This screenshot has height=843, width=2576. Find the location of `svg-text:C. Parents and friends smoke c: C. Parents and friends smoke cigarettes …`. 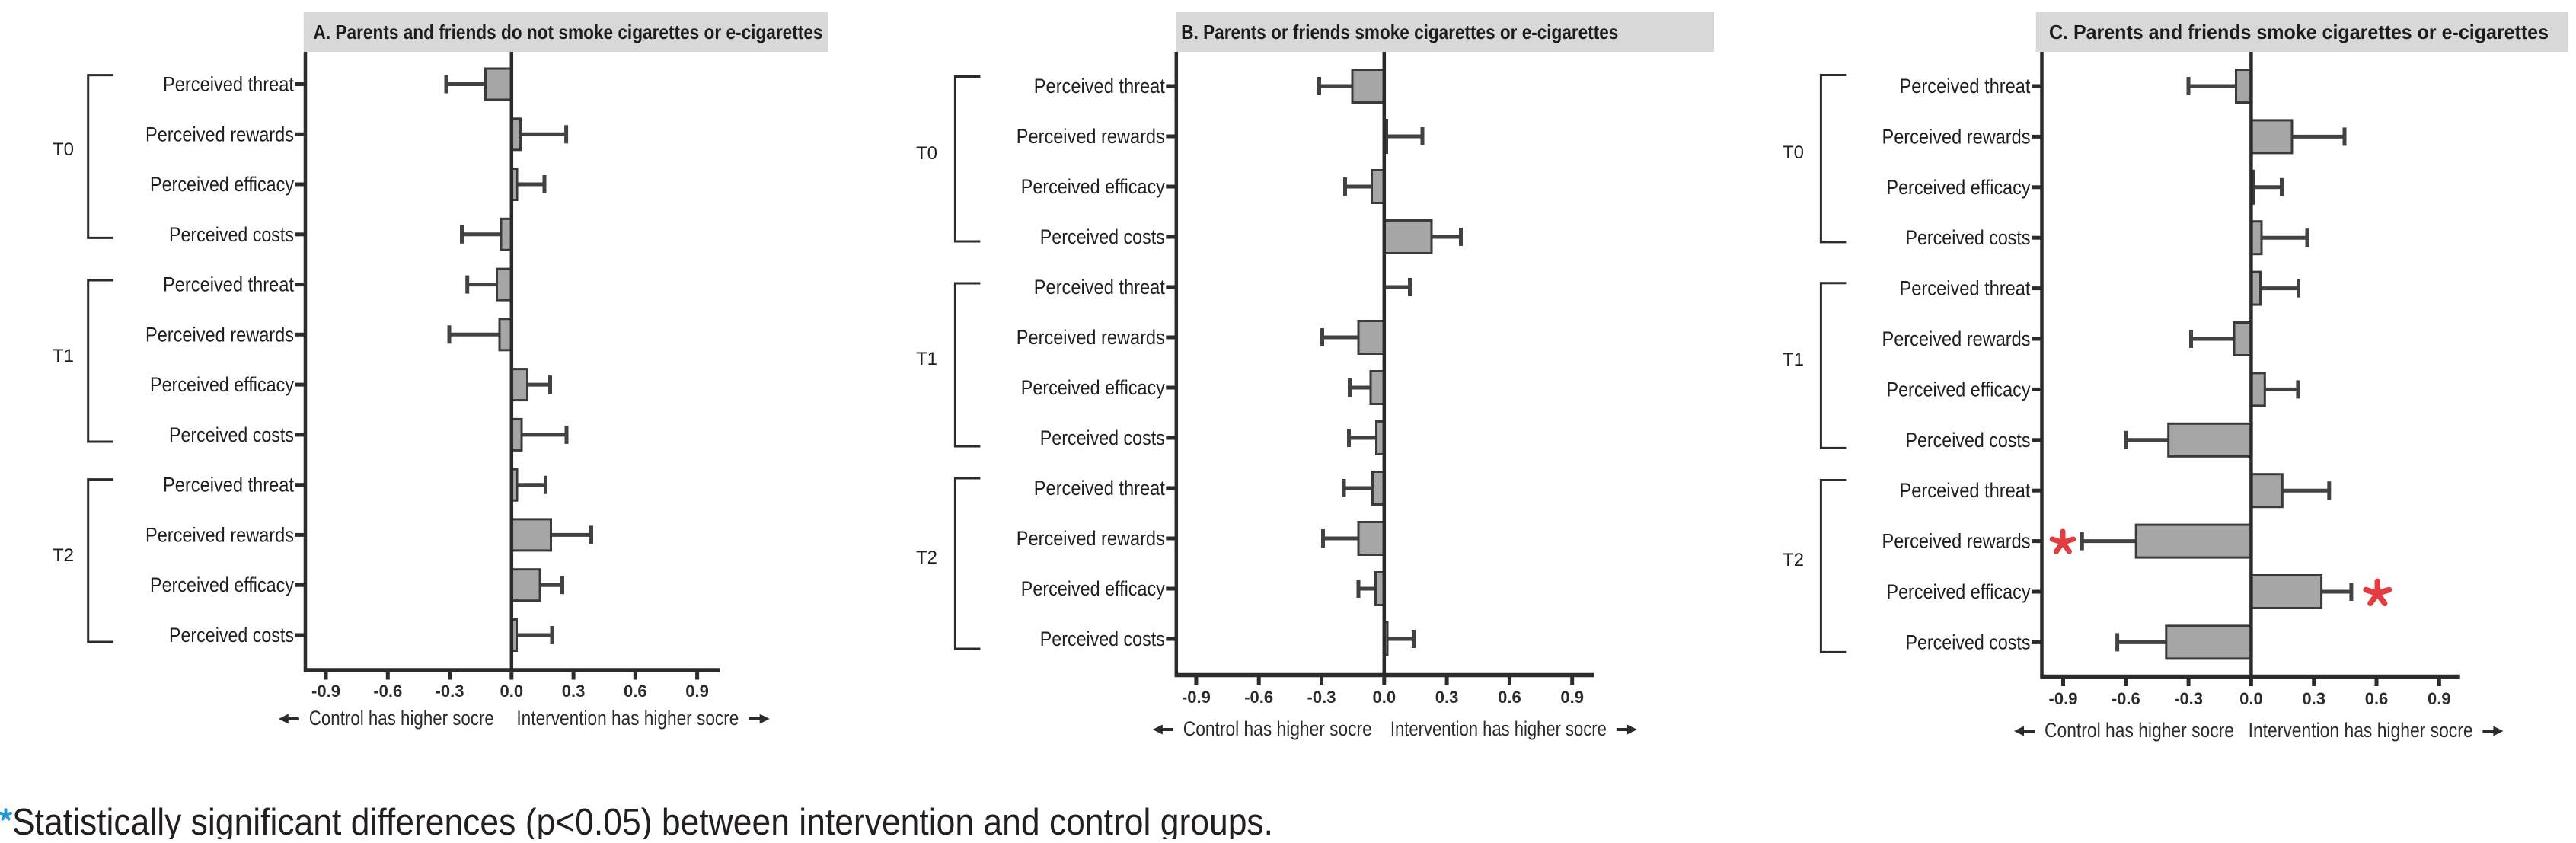

svg-text:C. Parents and friends smoke c: C. Parents and friends smoke cigarettes … is located at coordinates (2299, 32).